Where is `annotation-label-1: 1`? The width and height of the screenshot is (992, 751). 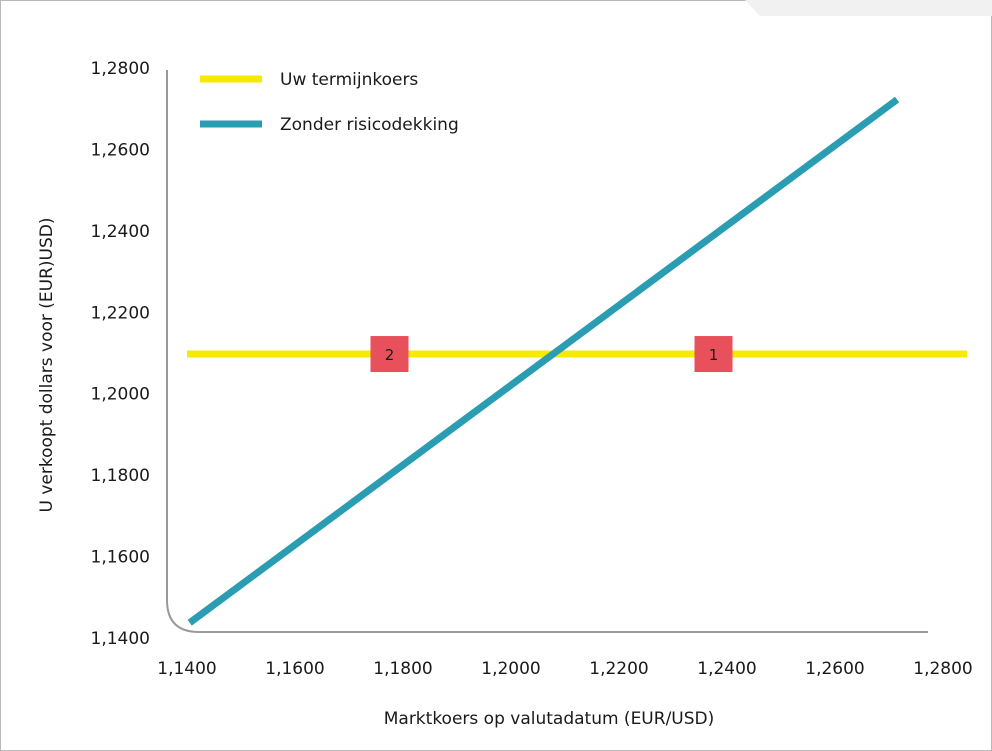
annotation-label-1: 1 is located at coordinates (714, 355).